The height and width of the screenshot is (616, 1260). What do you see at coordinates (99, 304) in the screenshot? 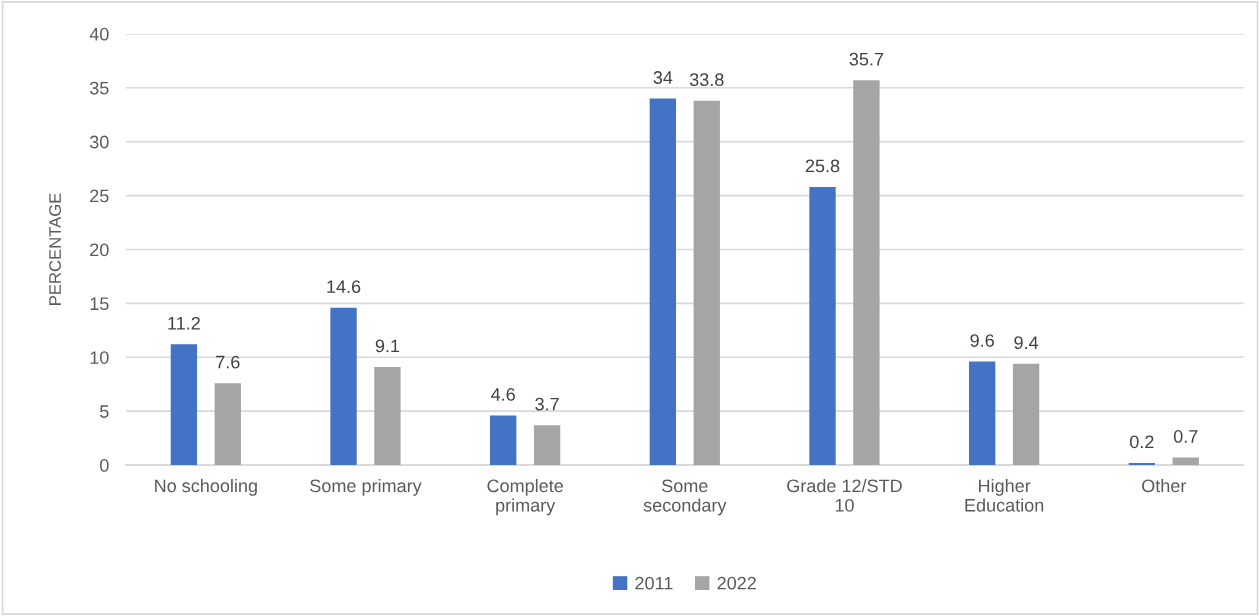
I see `y-tick-label: 15` at bounding box center [99, 304].